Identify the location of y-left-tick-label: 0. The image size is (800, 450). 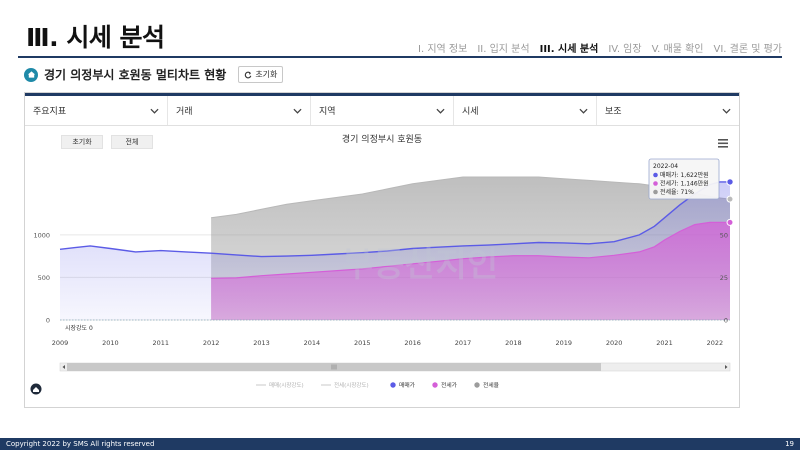
(48, 321).